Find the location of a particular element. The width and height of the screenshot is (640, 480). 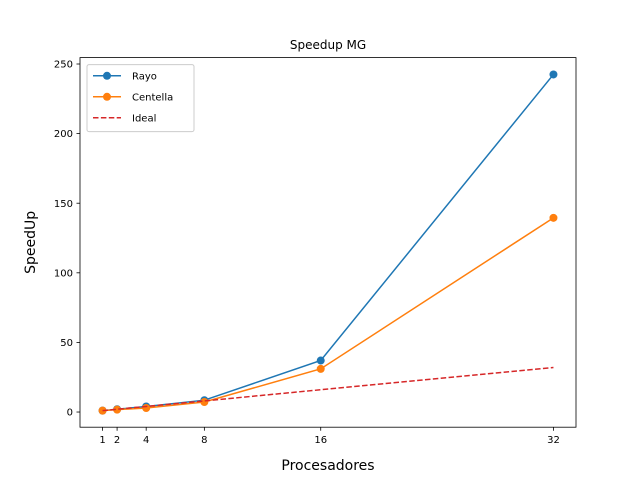

x-tick-label: 1 is located at coordinates (102, 440).